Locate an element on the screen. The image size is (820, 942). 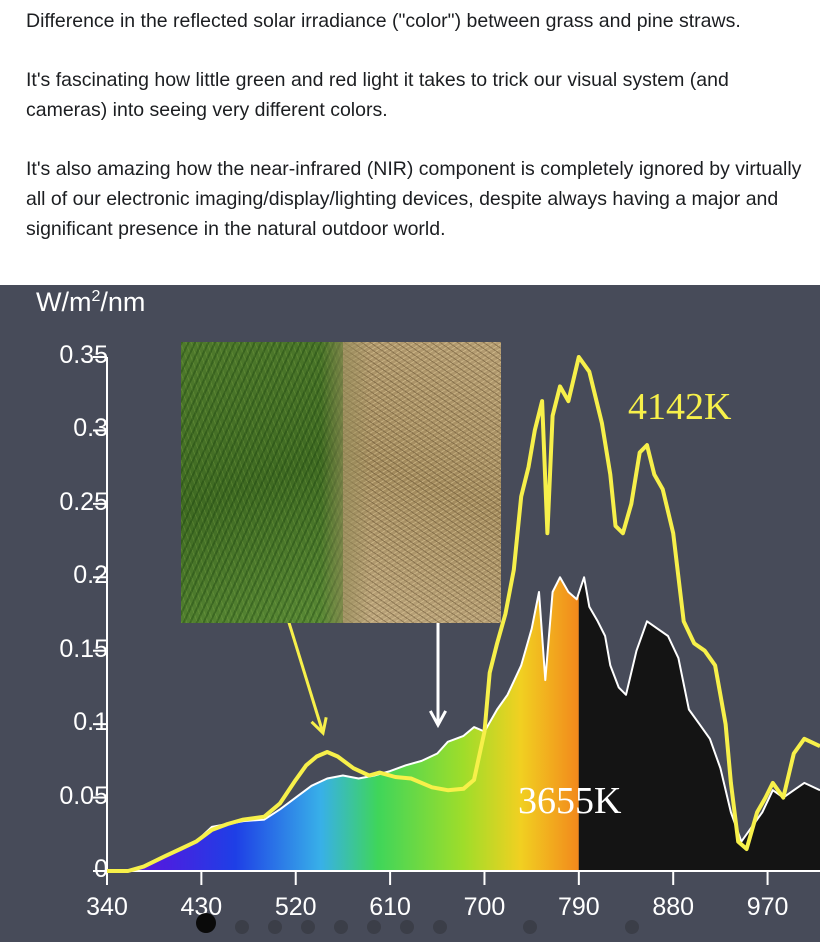
y-tick-label: 0.25 is located at coordinates (83, 501).